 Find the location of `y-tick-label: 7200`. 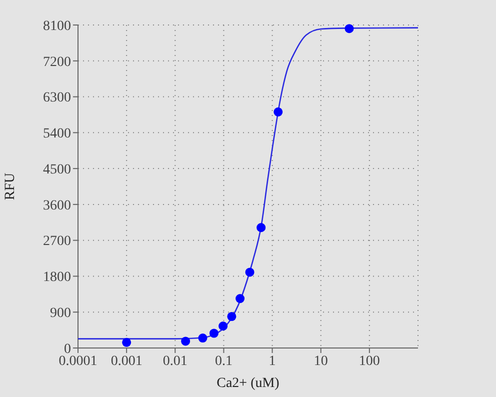

y-tick-label: 7200 is located at coordinates (57, 62).